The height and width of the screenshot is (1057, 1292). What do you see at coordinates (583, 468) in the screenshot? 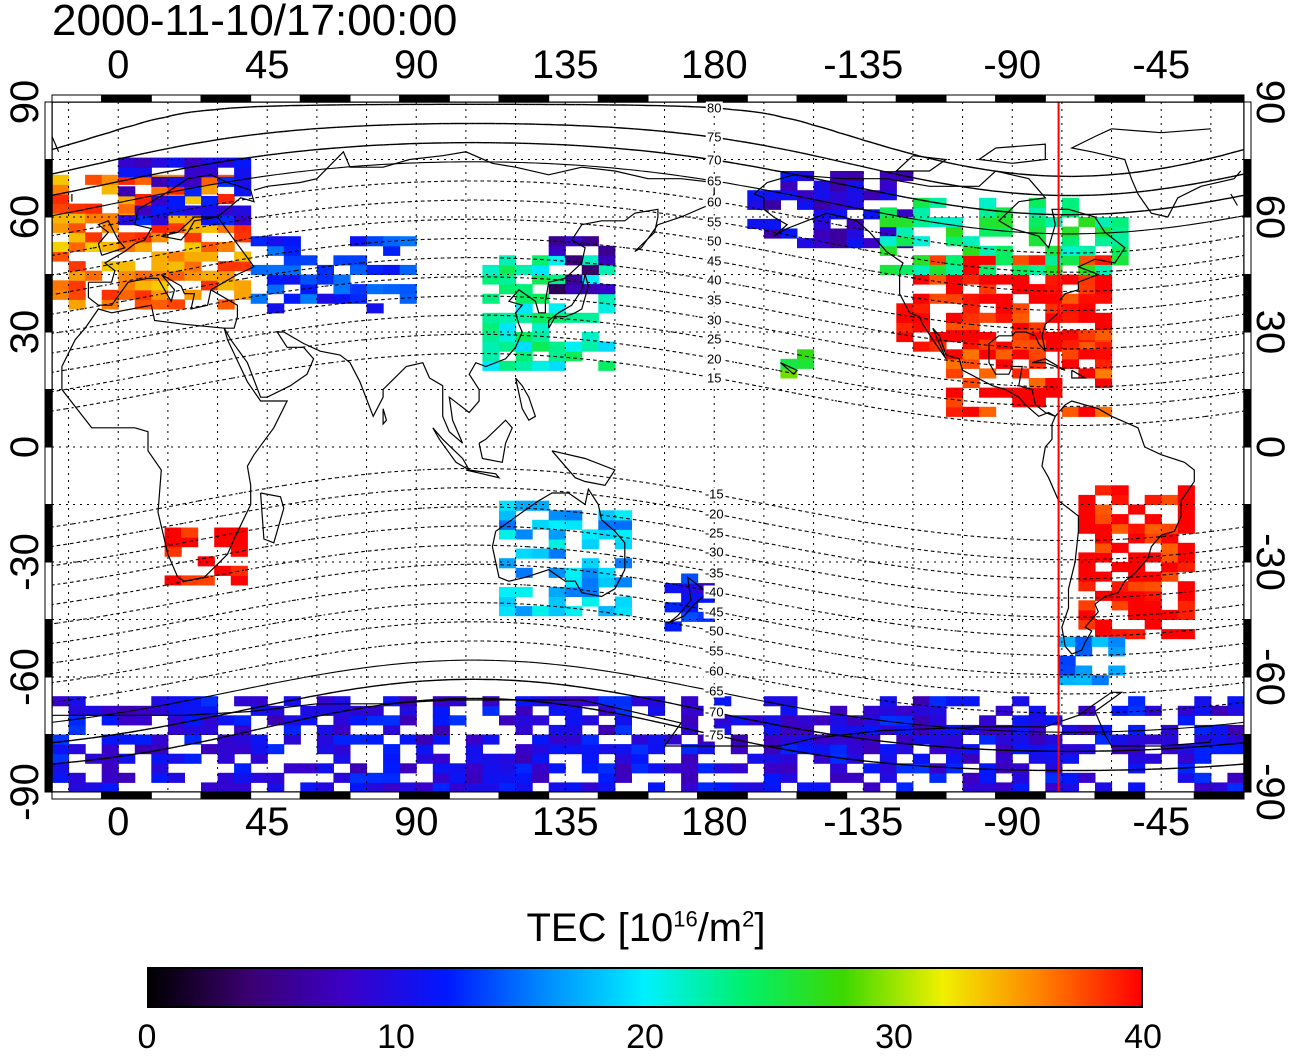
I see `coastline` at bounding box center [583, 468].